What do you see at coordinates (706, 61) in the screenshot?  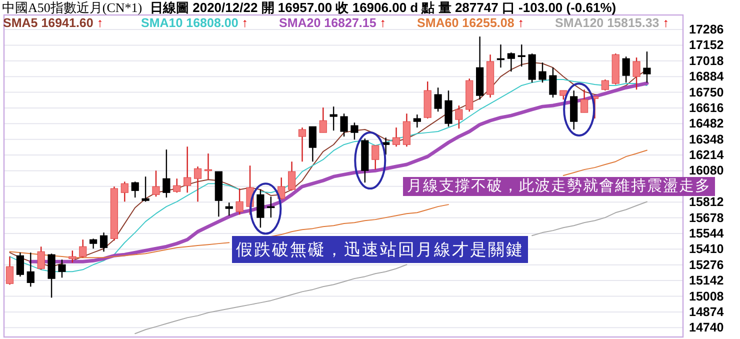 I see `y-tick-label: 17018` at bounding box center [706, 61].